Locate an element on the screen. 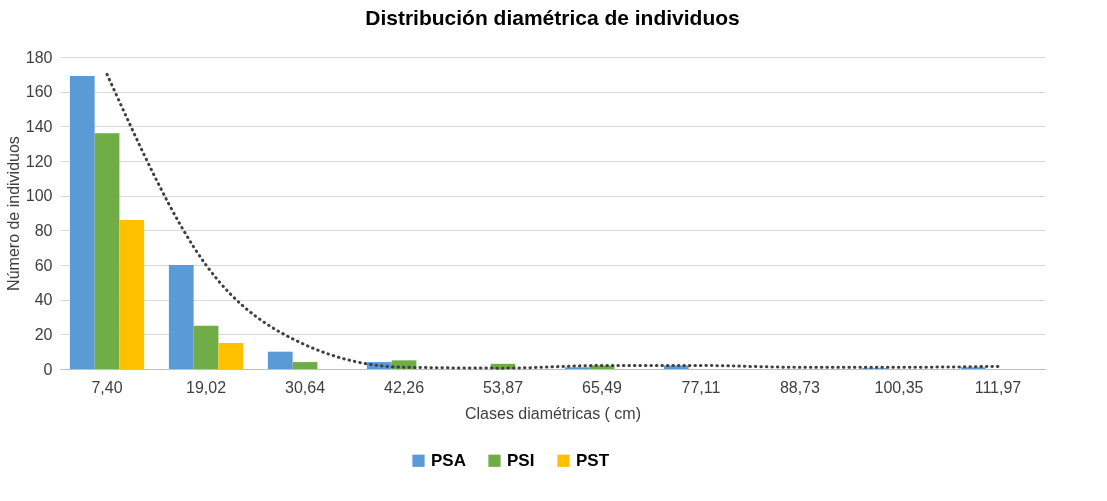 The image size is (1107, 501). y-axis-title: Número de individuos is located at coordinates (13, 213).